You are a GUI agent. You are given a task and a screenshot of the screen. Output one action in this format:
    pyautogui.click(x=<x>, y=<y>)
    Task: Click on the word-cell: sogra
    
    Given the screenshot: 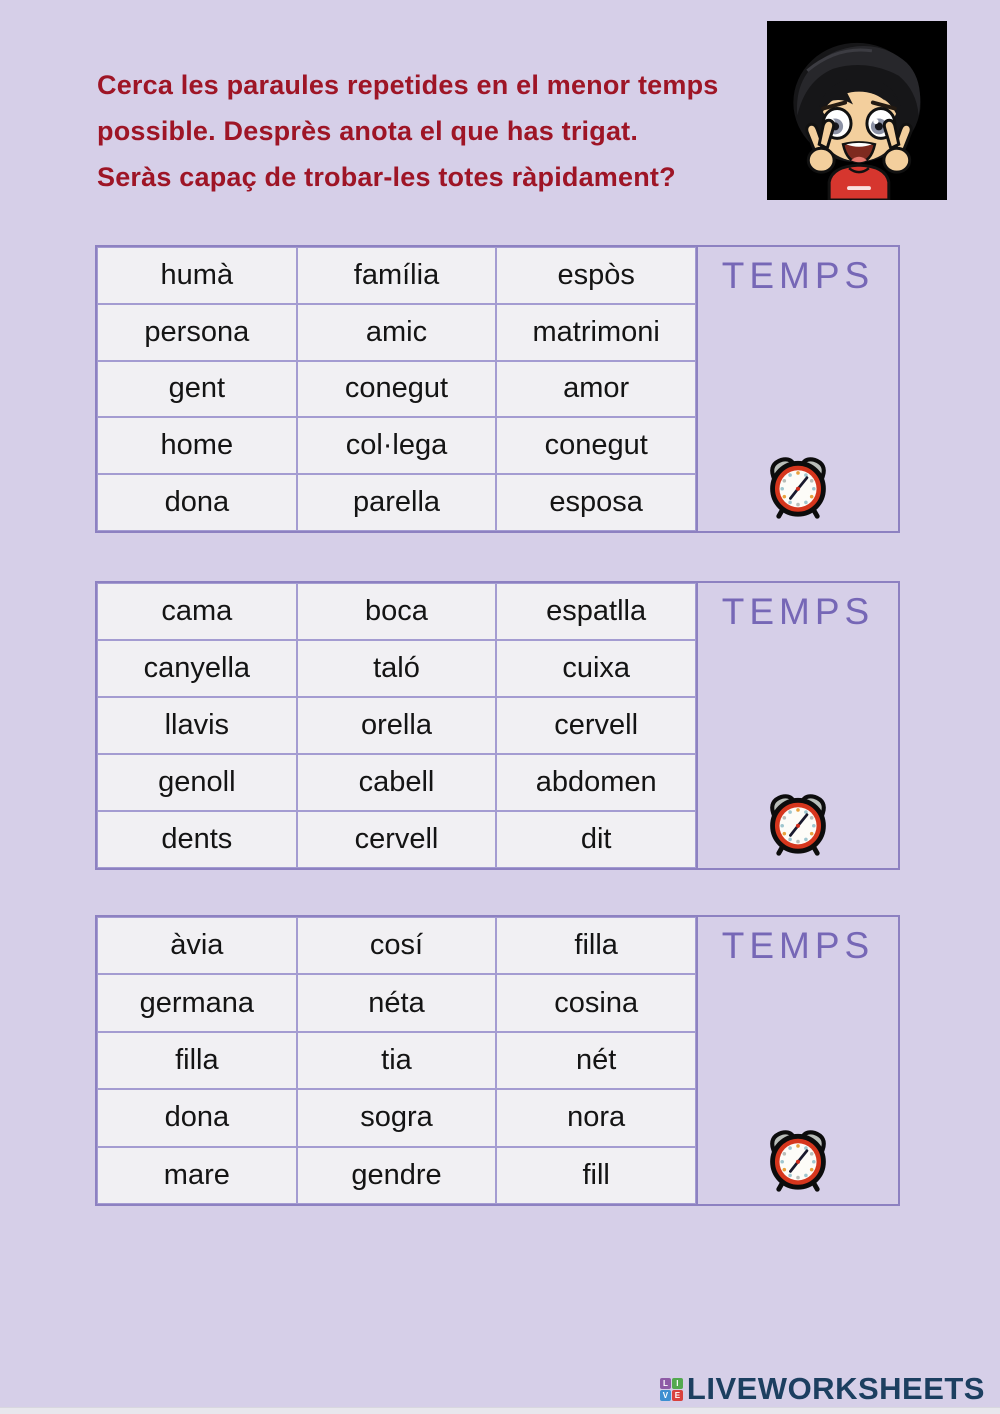 What is the action you would take?
    pyautogui.click(x=396, y=1118)
    